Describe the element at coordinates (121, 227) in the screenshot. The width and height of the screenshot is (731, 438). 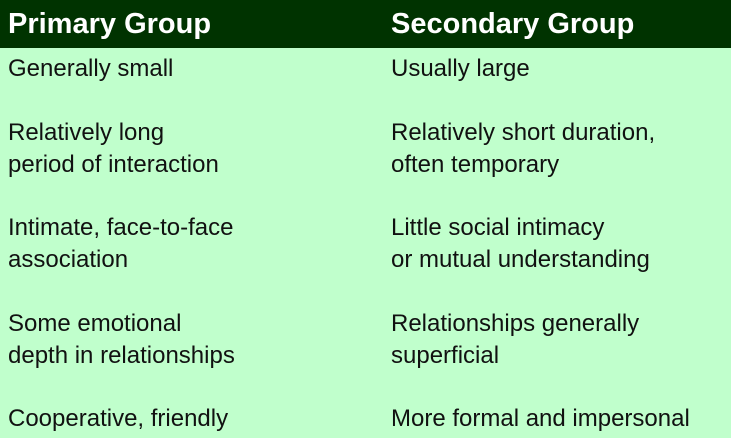
I see `cell-line: Intimate, face-to-face` at that location.